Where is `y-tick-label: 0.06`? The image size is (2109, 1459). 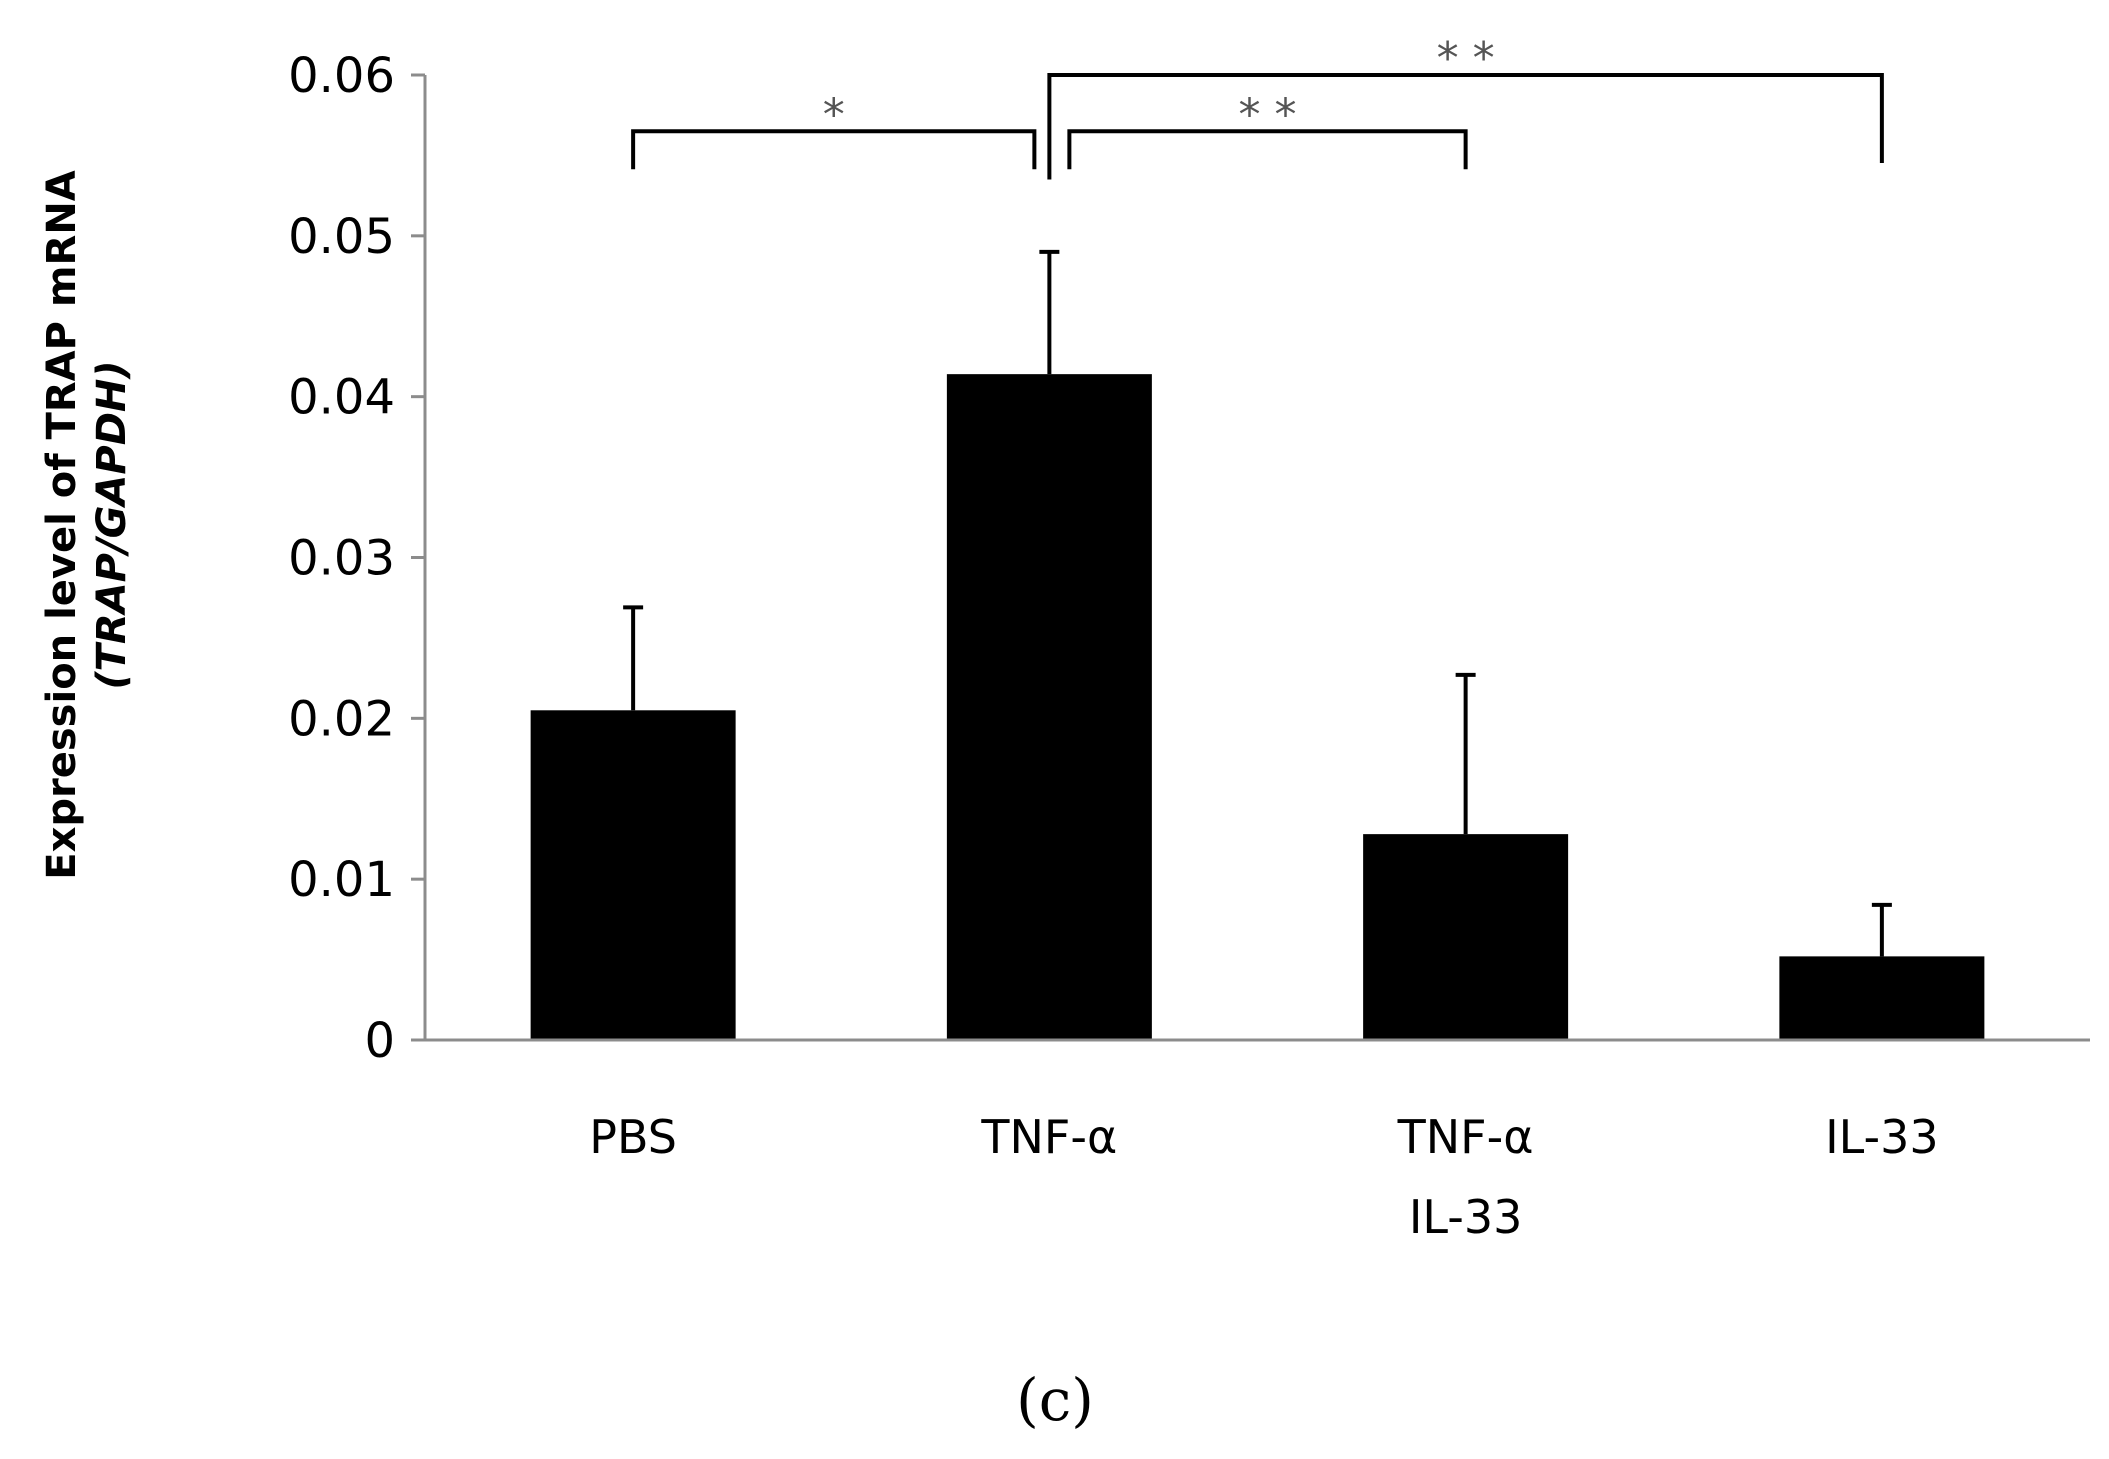 y-tick-label: 0.06 is located at coordinates (341, 76).